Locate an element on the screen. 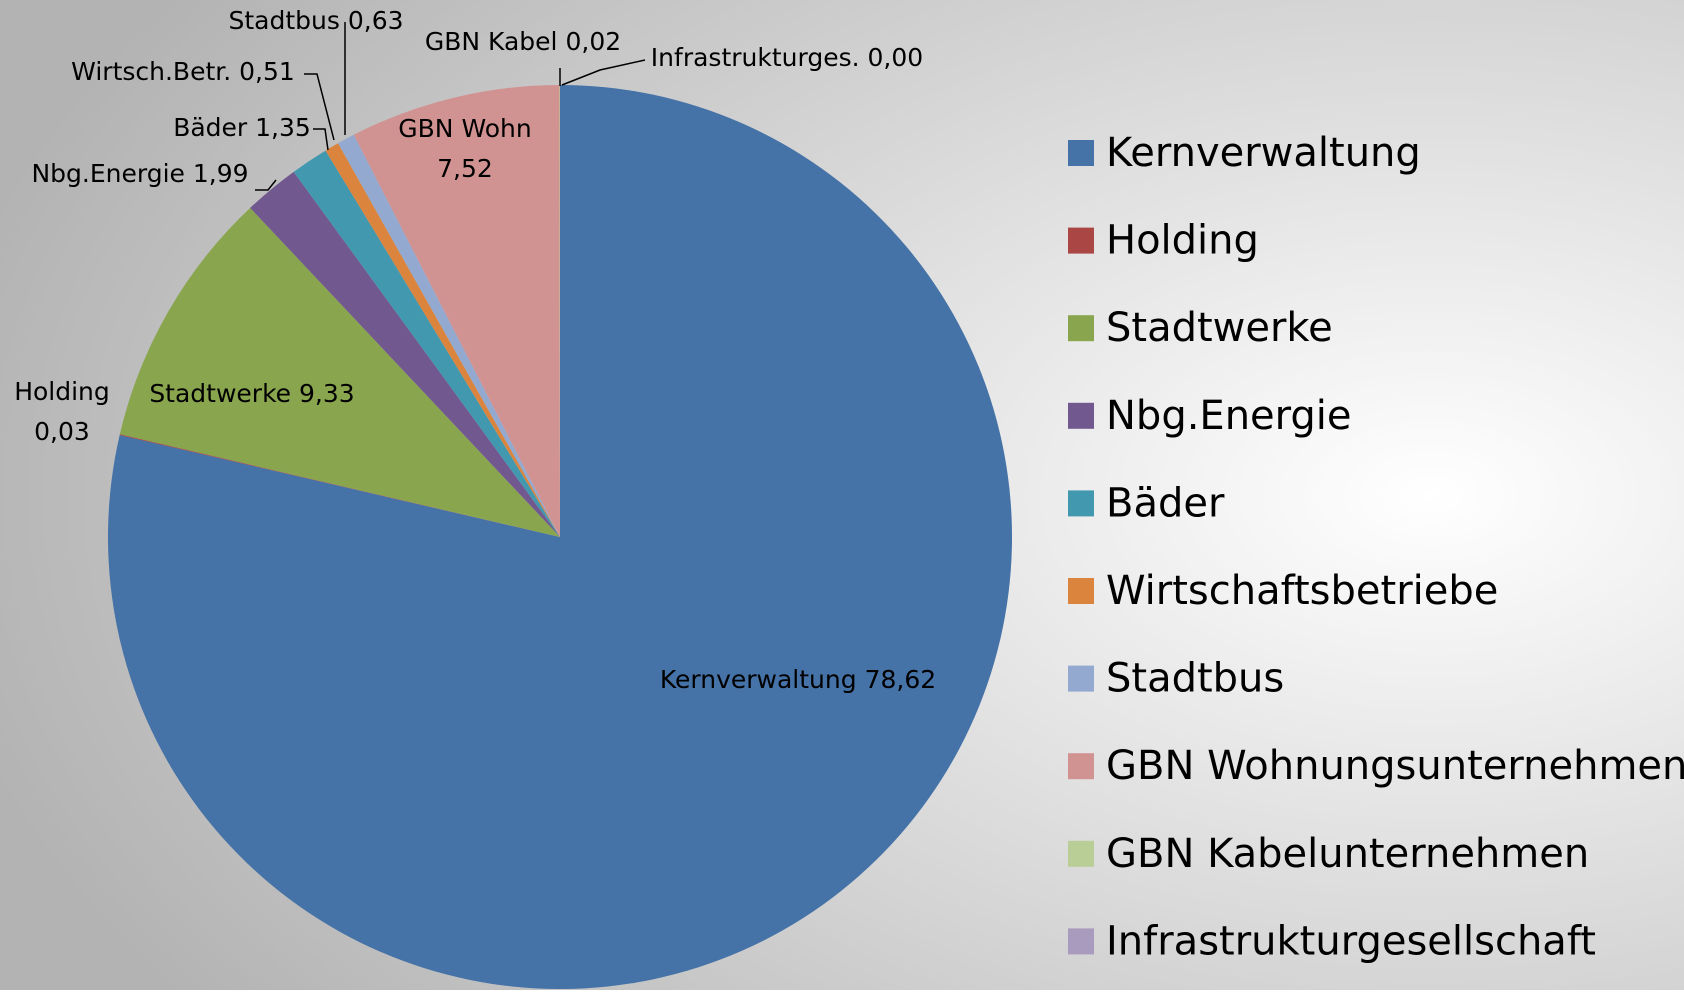 This screenshot has width=1684, height=994. data-label: Infrastrukturges. 0,00 is located at coordinates (787, 57).